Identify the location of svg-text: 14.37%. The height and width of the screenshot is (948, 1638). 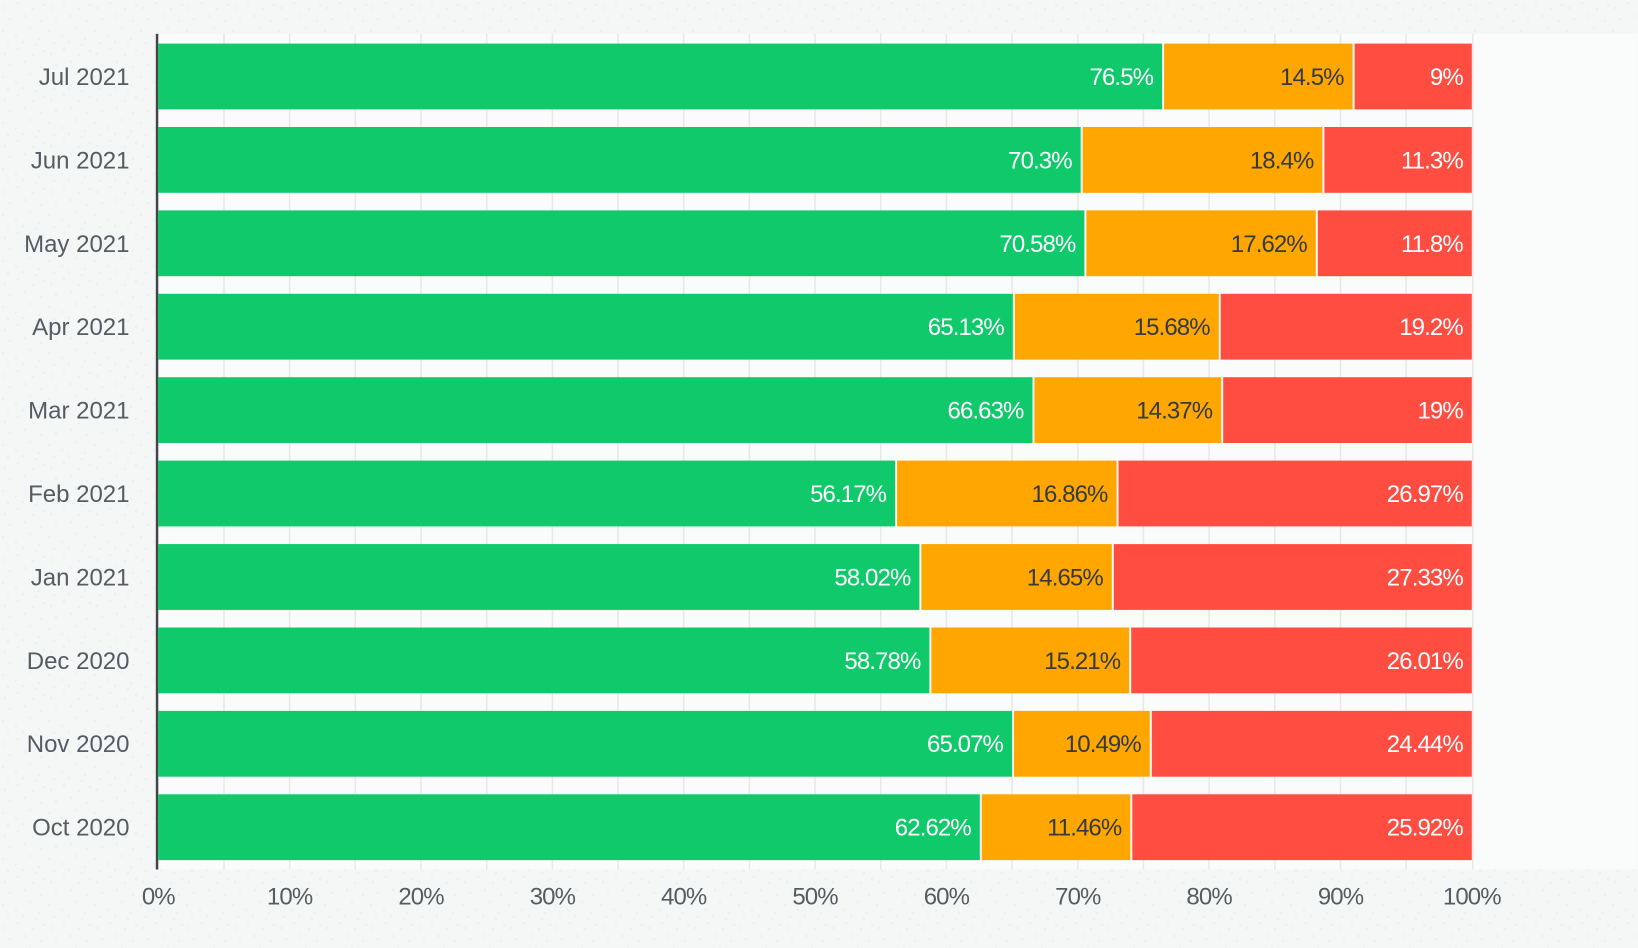
(1174, 411).